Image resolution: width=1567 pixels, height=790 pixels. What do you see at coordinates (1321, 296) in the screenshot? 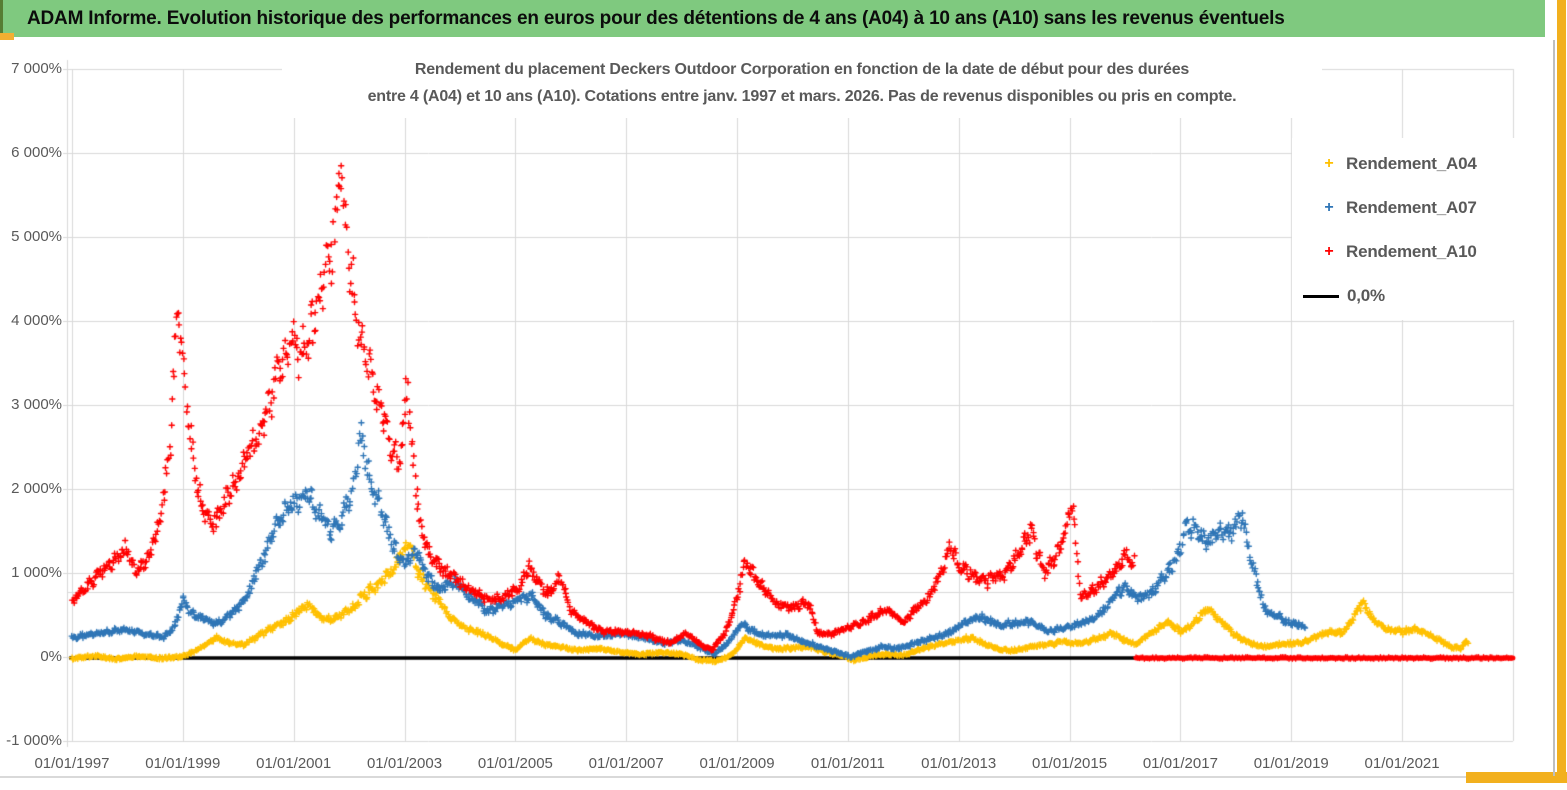
I see `line-marker-icon` at bounding box center [1321, 296].